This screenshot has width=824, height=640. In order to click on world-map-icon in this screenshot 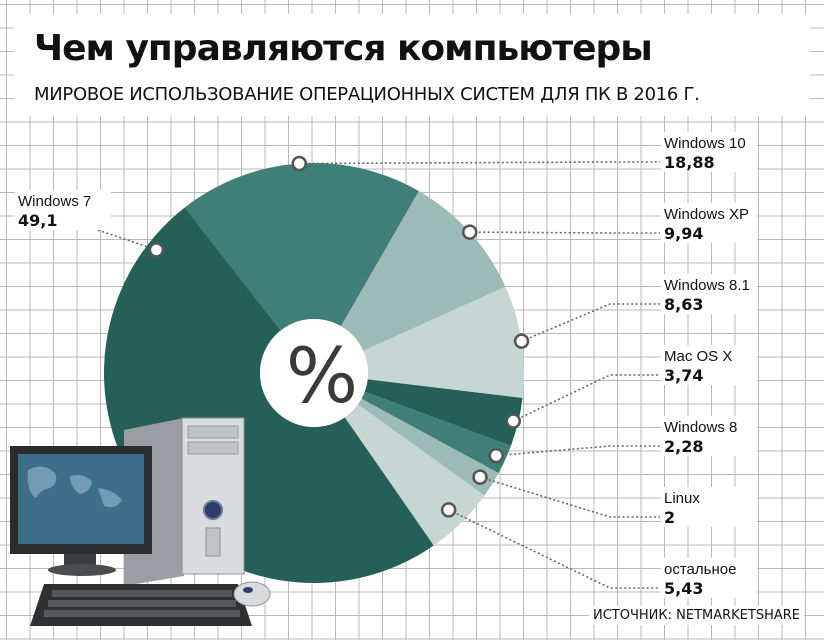, I will do `click(74, 487)`.